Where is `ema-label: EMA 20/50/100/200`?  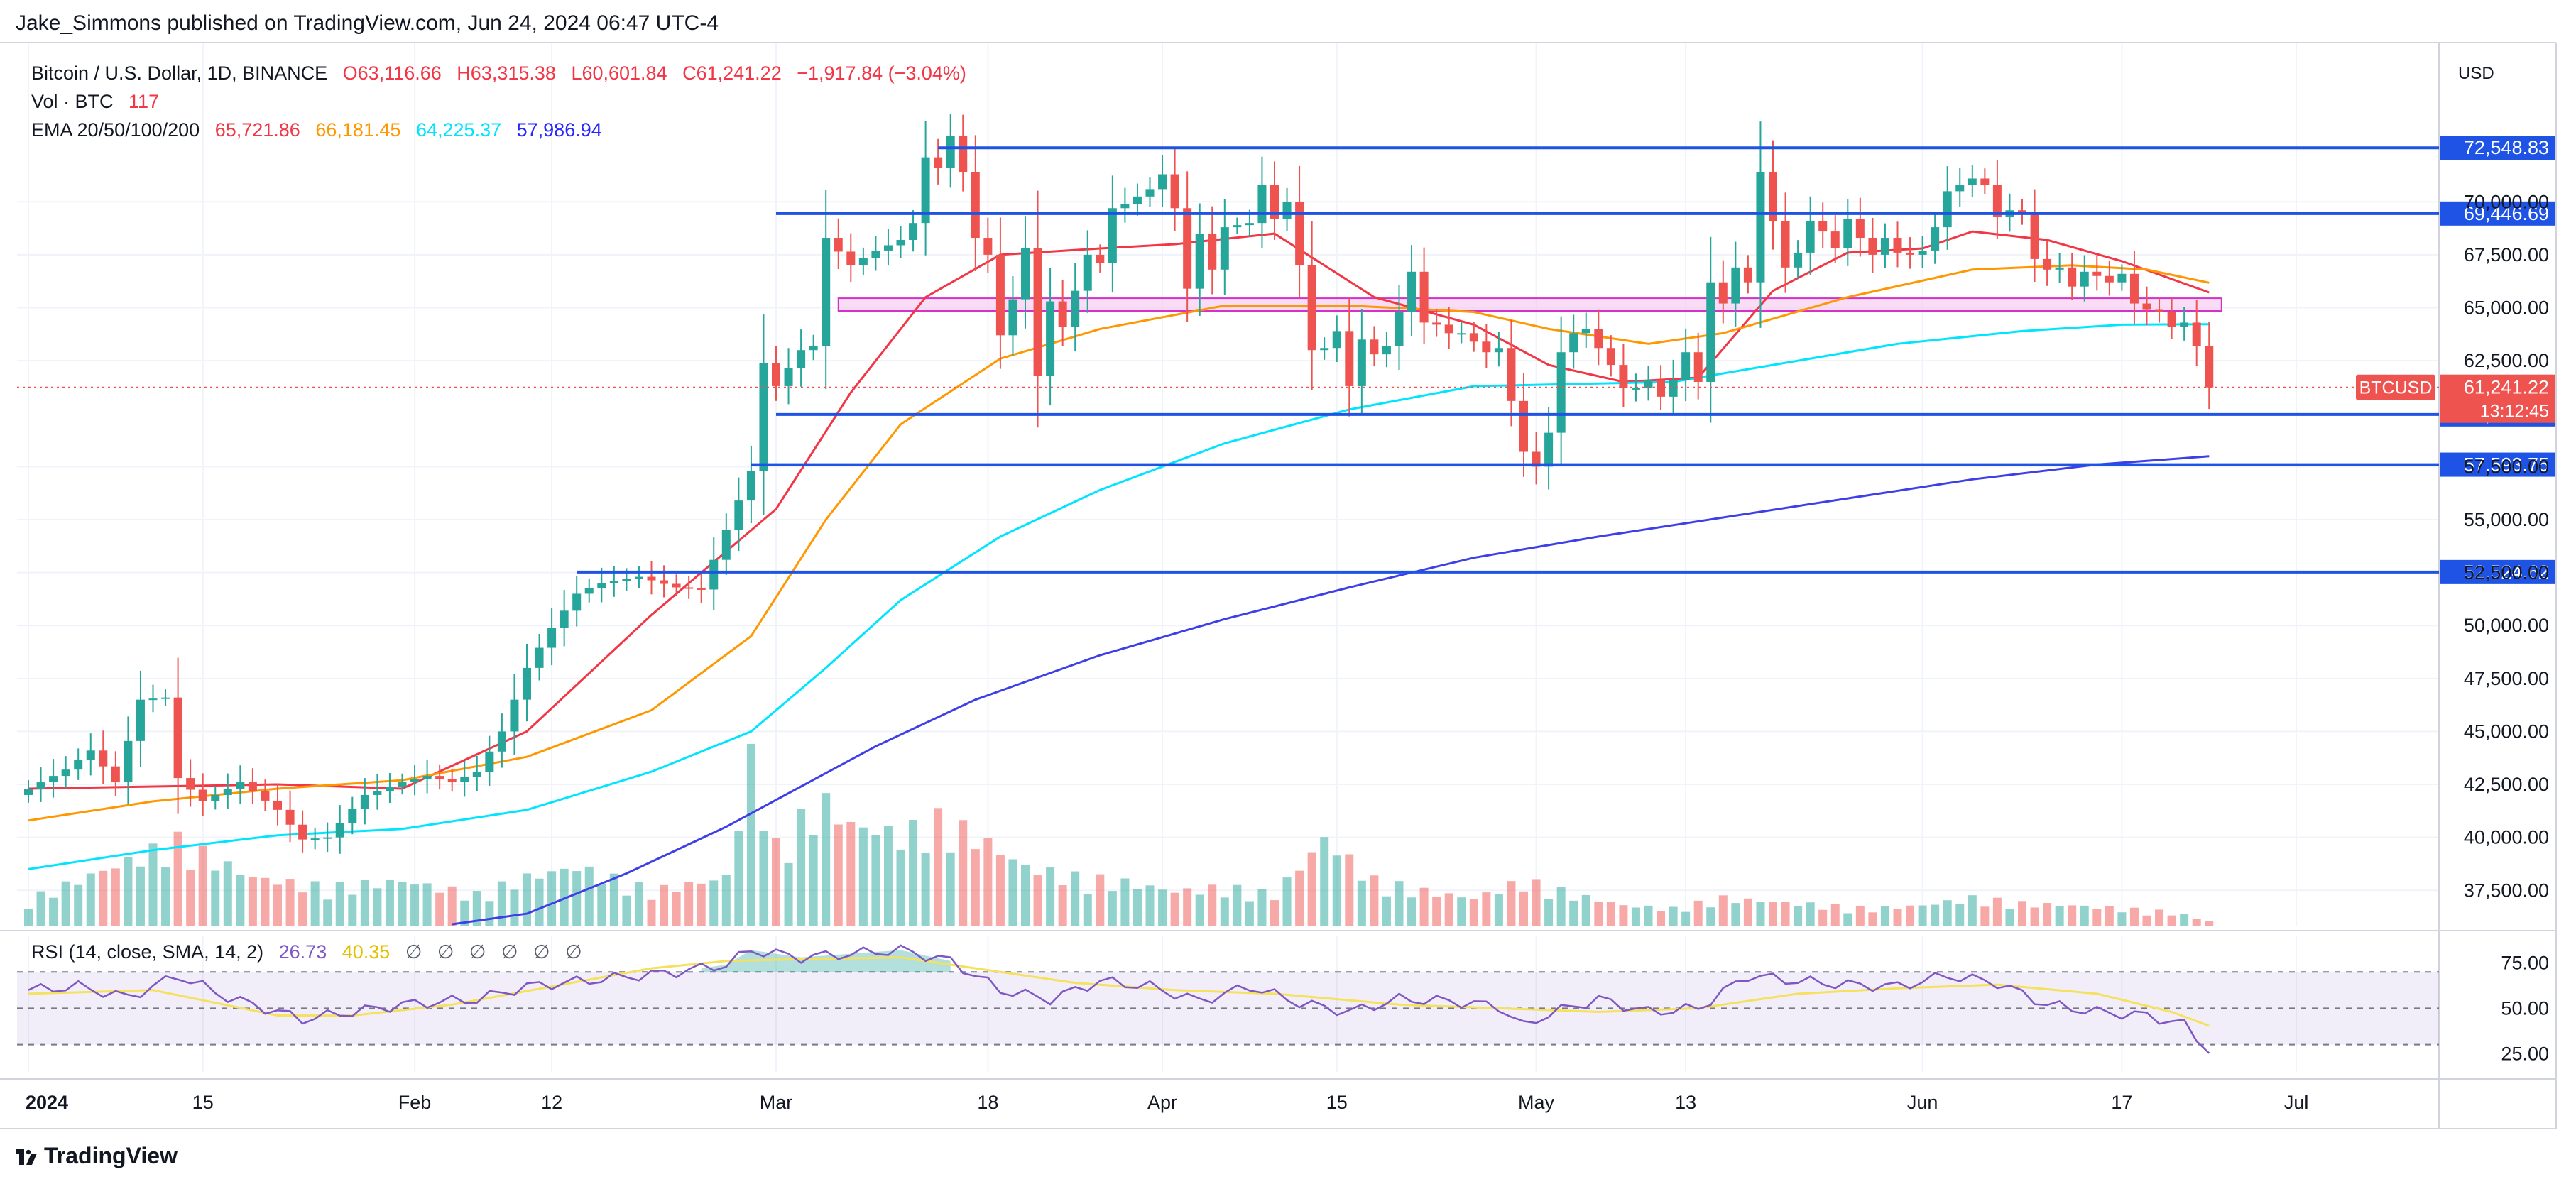 ema-label: EMA 20/50/100/200 is located at coordinates (115, 130).